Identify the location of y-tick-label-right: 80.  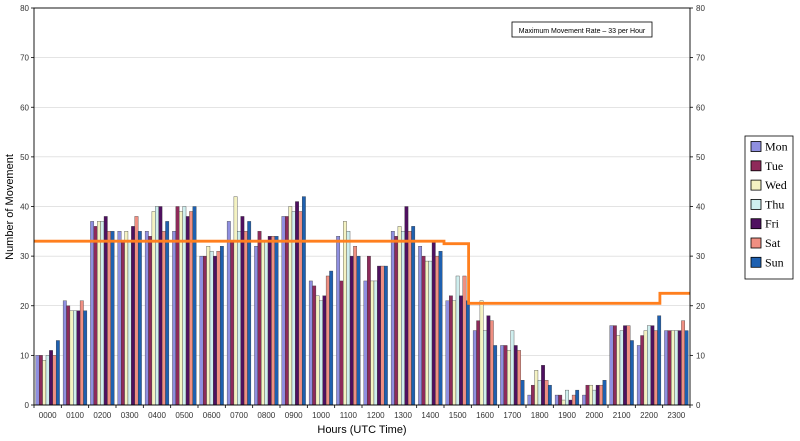
(700, 8).